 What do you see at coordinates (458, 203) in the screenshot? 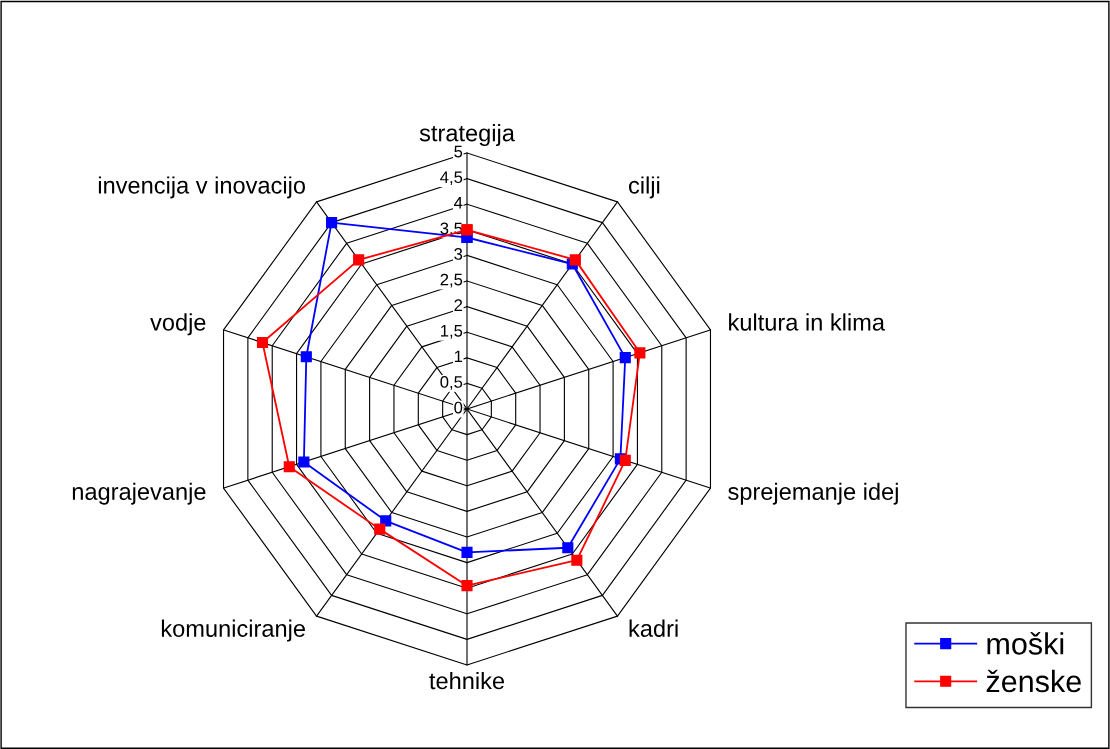
I see `y-tick-label: 4` at bounding box center [458, 203].